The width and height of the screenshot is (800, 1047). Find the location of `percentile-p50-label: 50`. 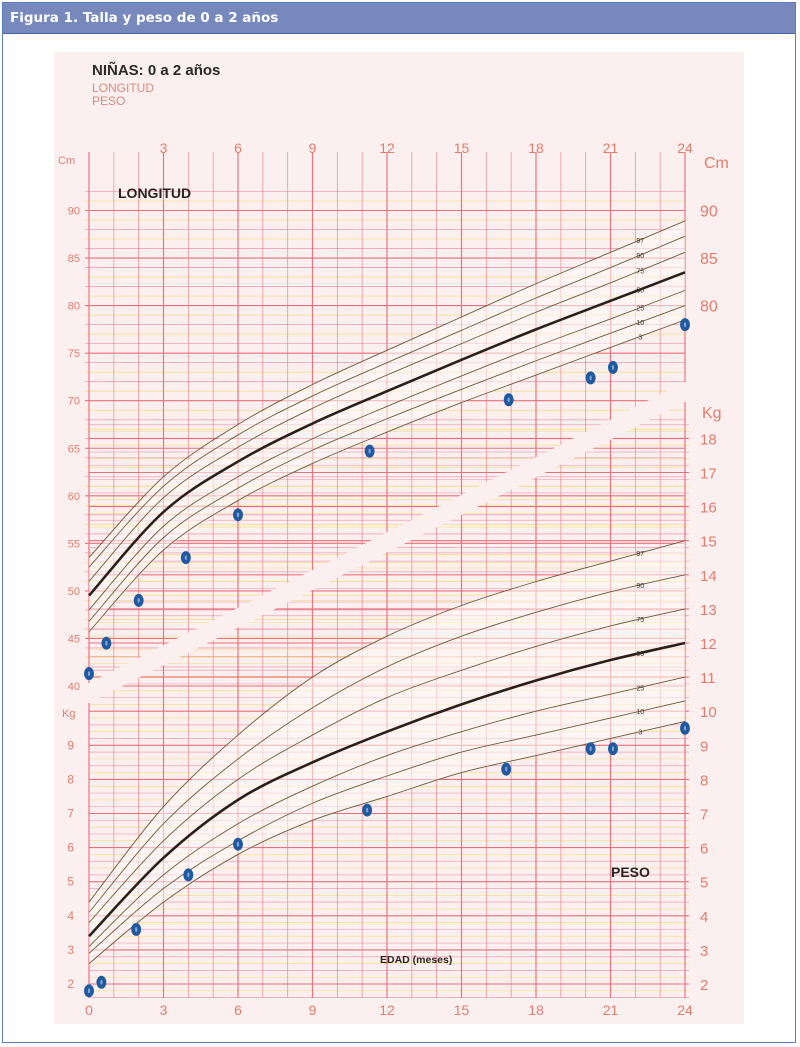

percentile-p50-label: 50 is located at coordinates (640, 290).